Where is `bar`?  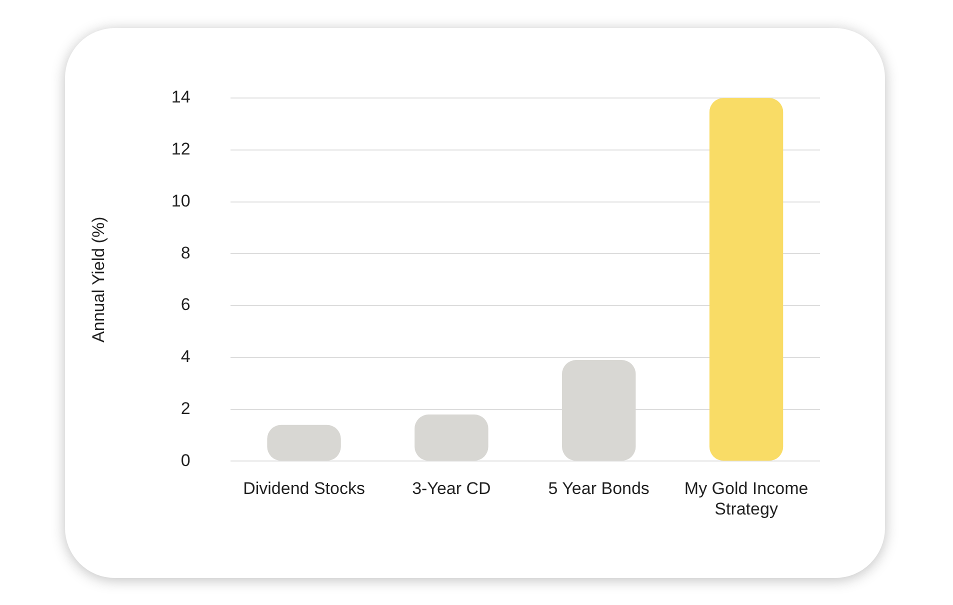
bar is located at coordinates (746, 279).